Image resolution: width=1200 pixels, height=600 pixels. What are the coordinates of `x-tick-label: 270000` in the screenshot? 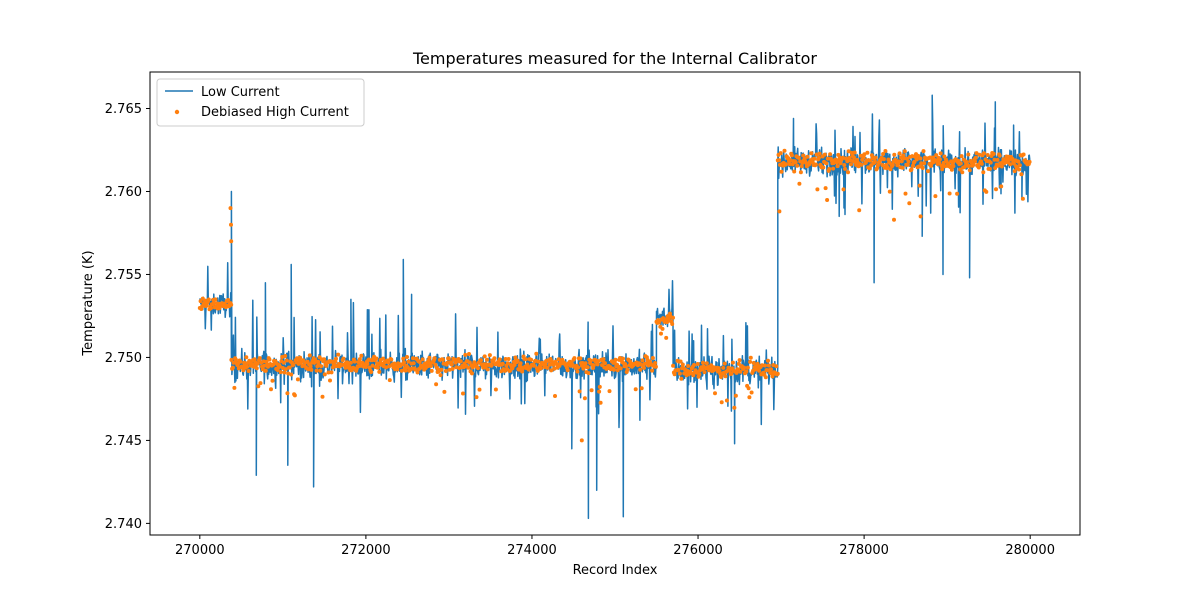 It's located at (200, 550).